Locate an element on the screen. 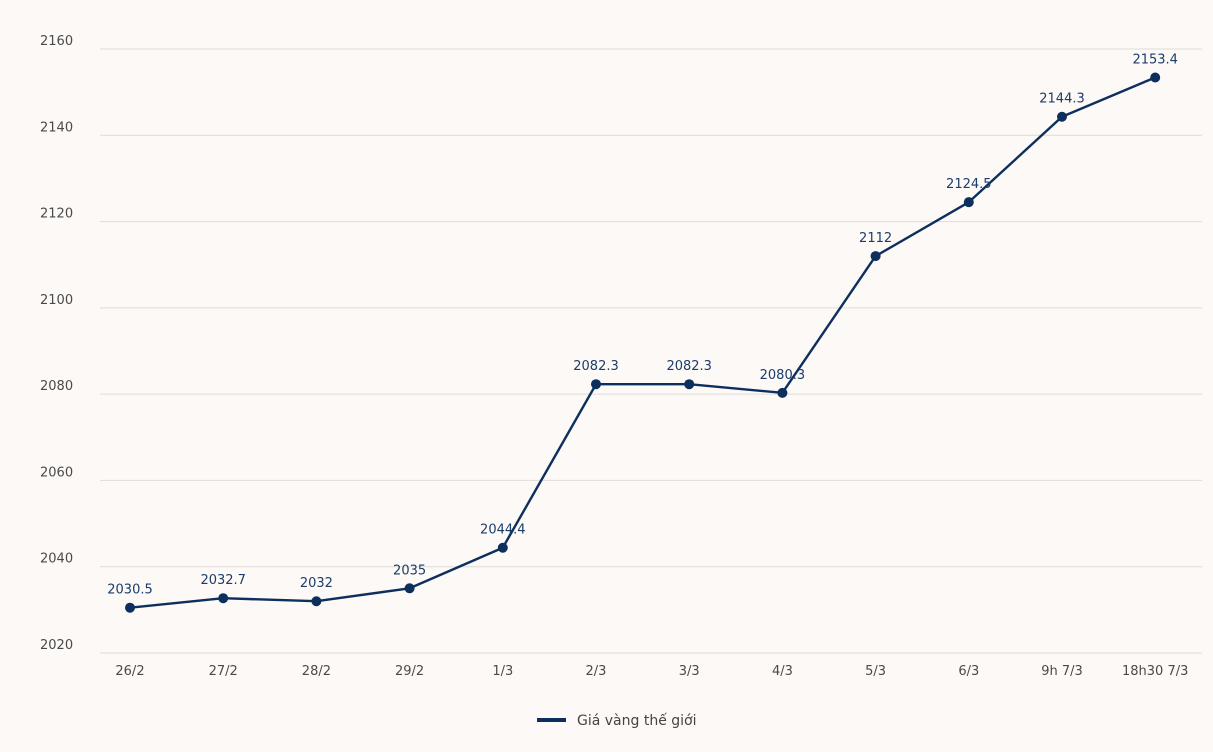 This screenshot has height=752, width=1213. data-label: 2035 is located at coordinates (409, 570).